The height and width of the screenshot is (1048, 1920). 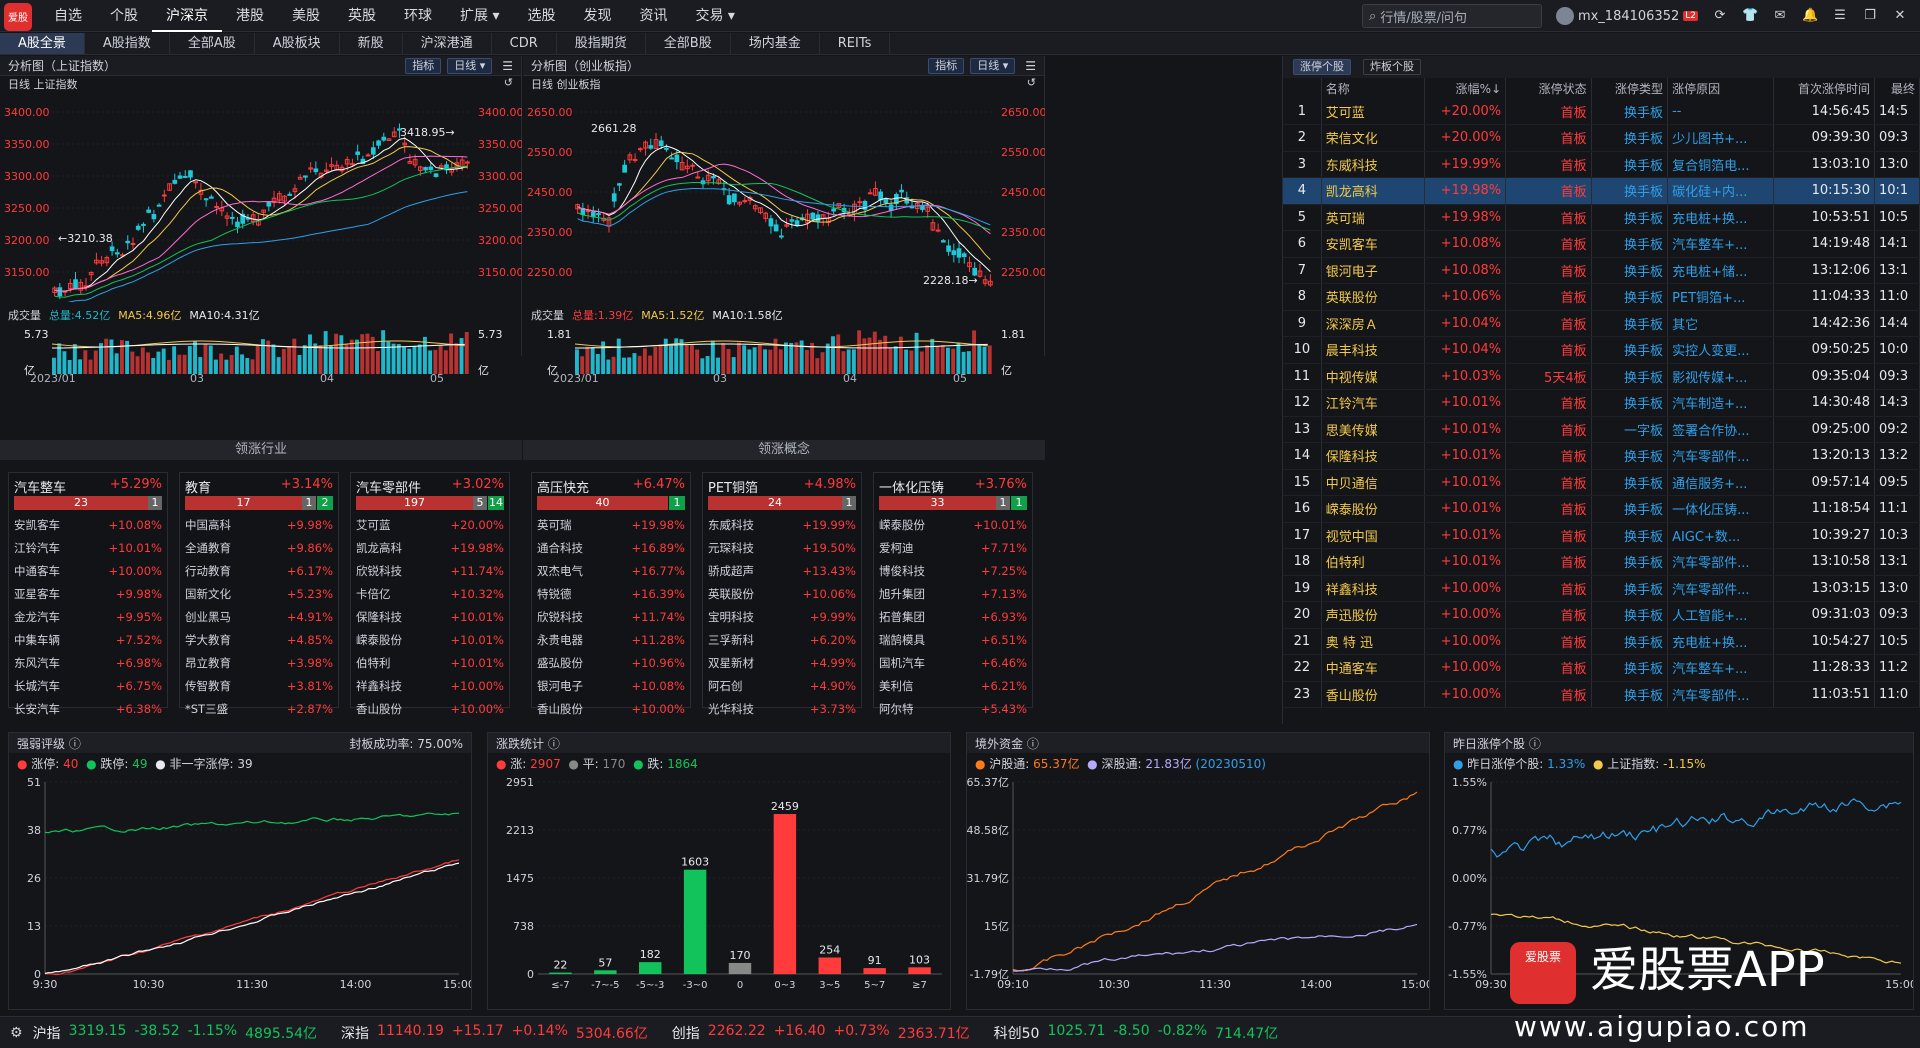 What do you see at coordinates (371, 43) in the screenshot?
I see `subtab-4: 新股` at bounding box center [371, 43].